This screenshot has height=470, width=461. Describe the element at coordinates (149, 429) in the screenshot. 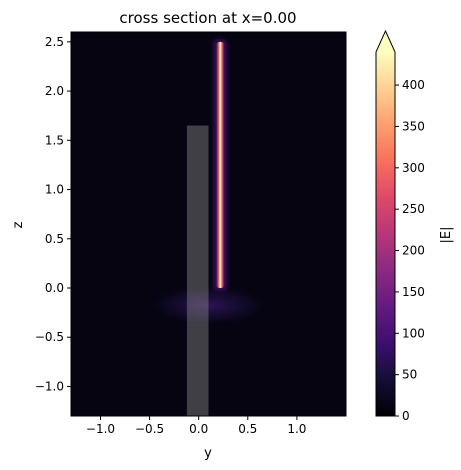

I see `x-tick-label: −0.5` at that location.